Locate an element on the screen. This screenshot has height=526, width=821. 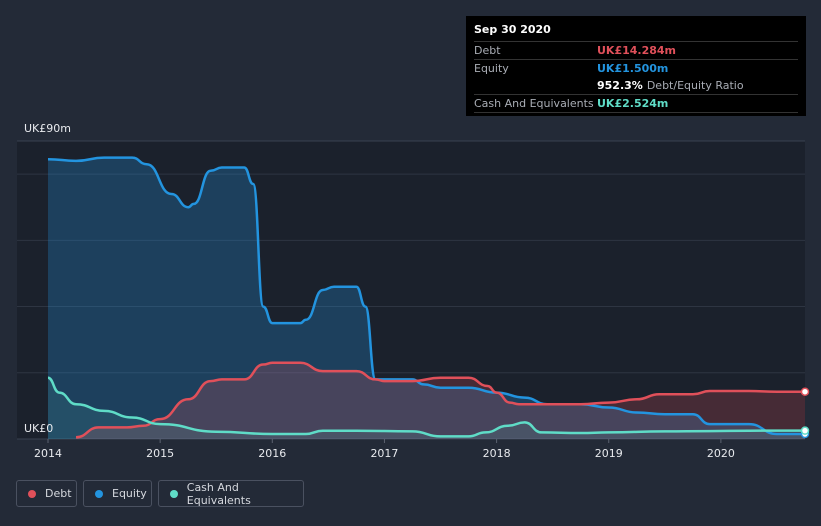
legend-item-equity: Equity is located at coordinates (117, 493).